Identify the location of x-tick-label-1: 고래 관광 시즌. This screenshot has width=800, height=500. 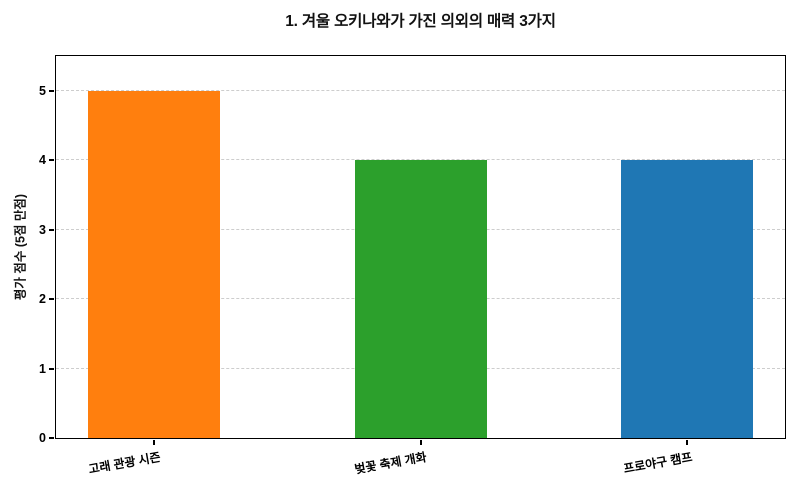
(124, 463).